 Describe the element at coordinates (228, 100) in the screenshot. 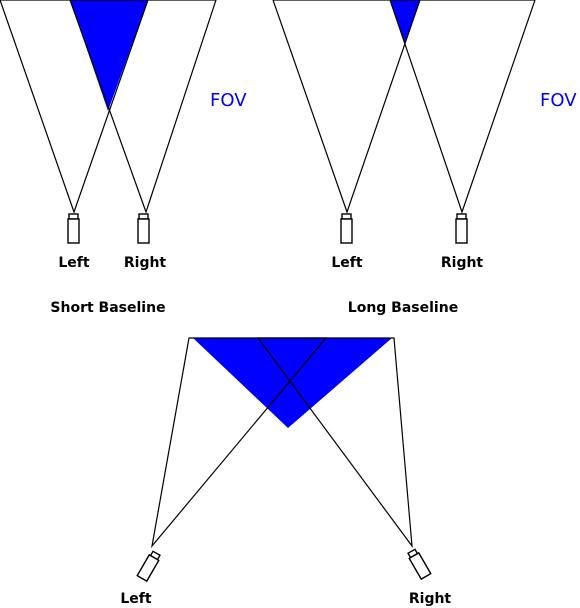

I see `short-fov-label: FOV` at that location.